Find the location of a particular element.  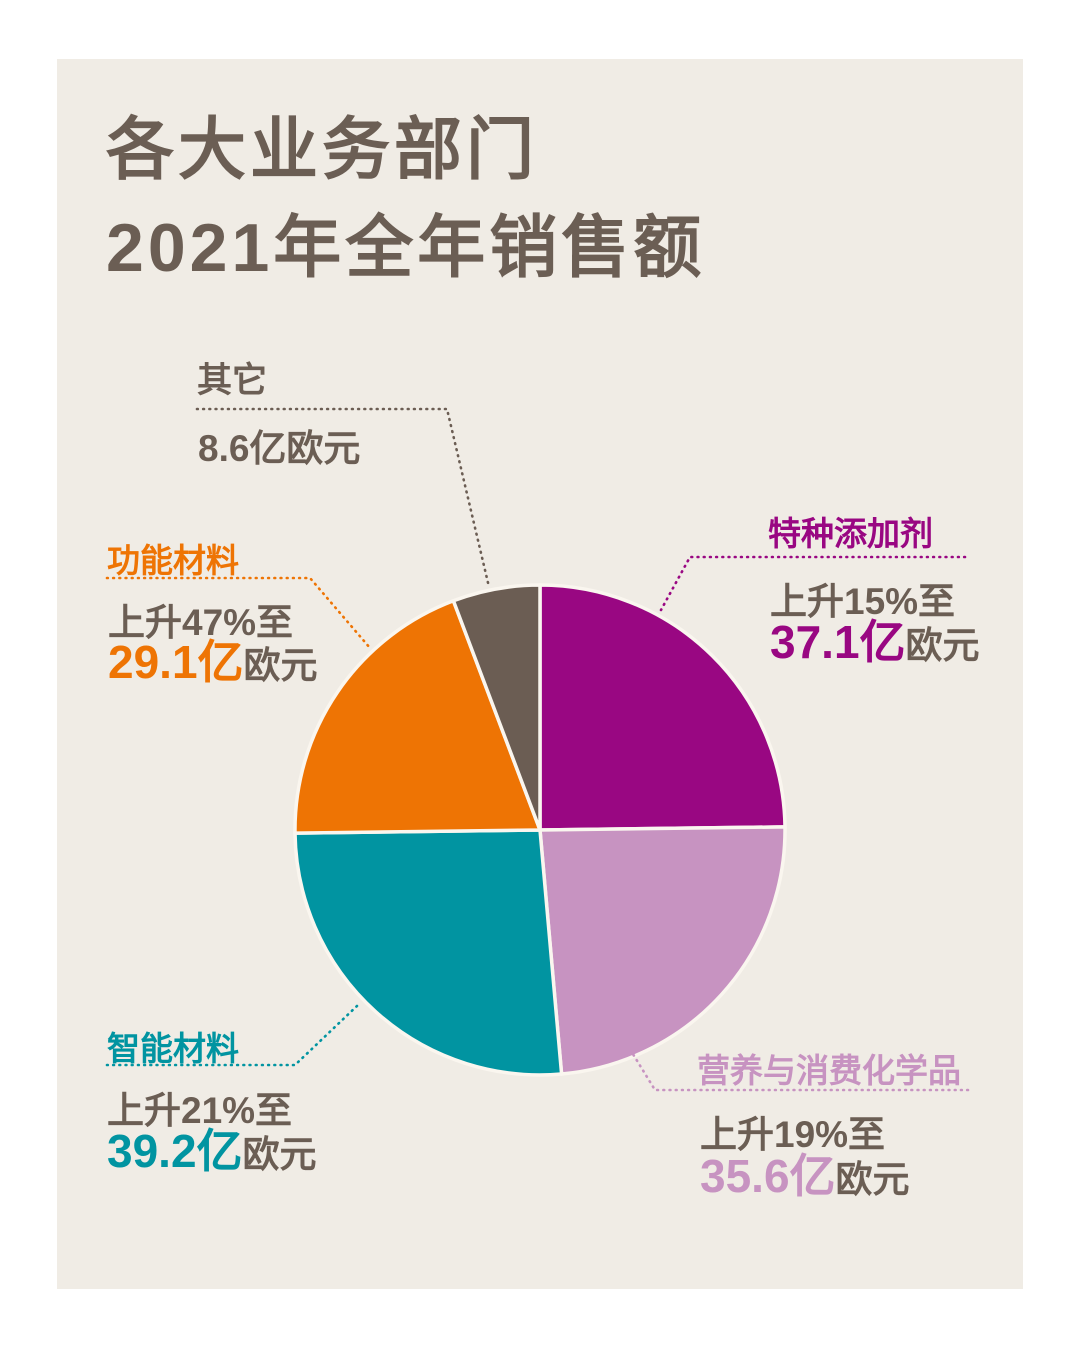

pie-slice-other is located at coordinates (496, 707).